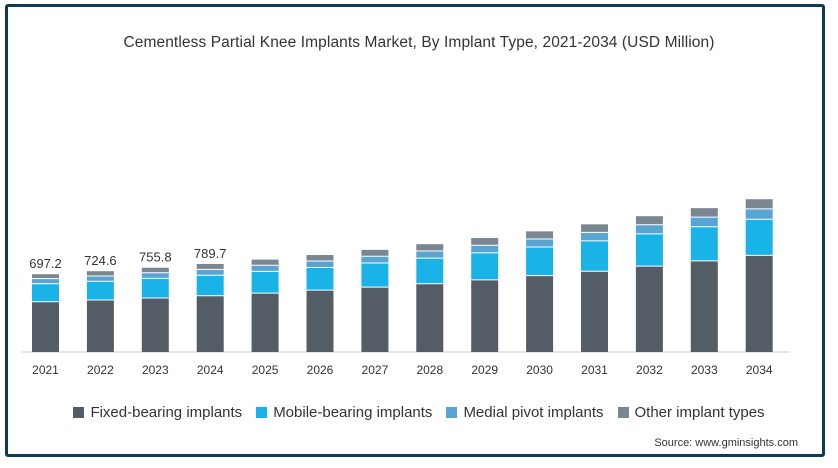  I want to click on legend-item-fixed-bearing-implants: Fixed-bearing implants, so click(157, 412).